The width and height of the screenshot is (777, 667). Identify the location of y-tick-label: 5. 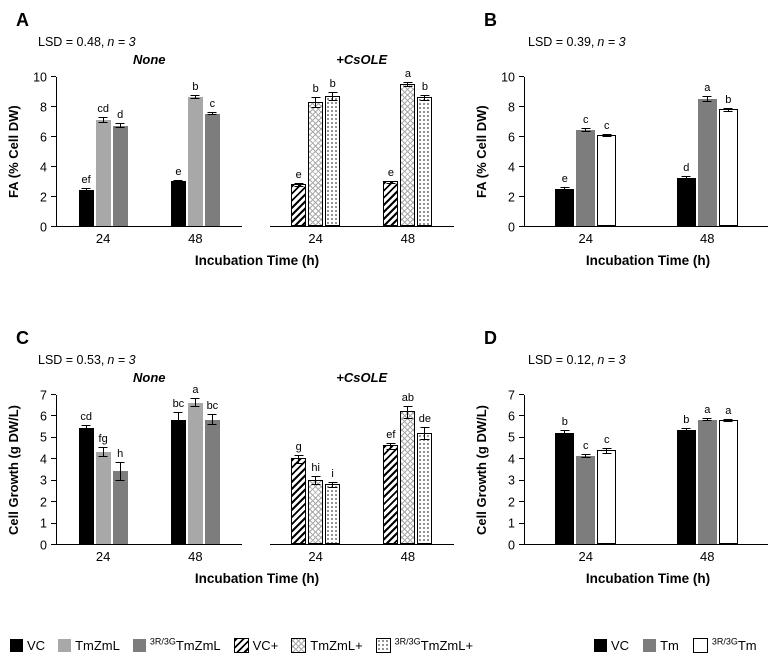
(511, 437).